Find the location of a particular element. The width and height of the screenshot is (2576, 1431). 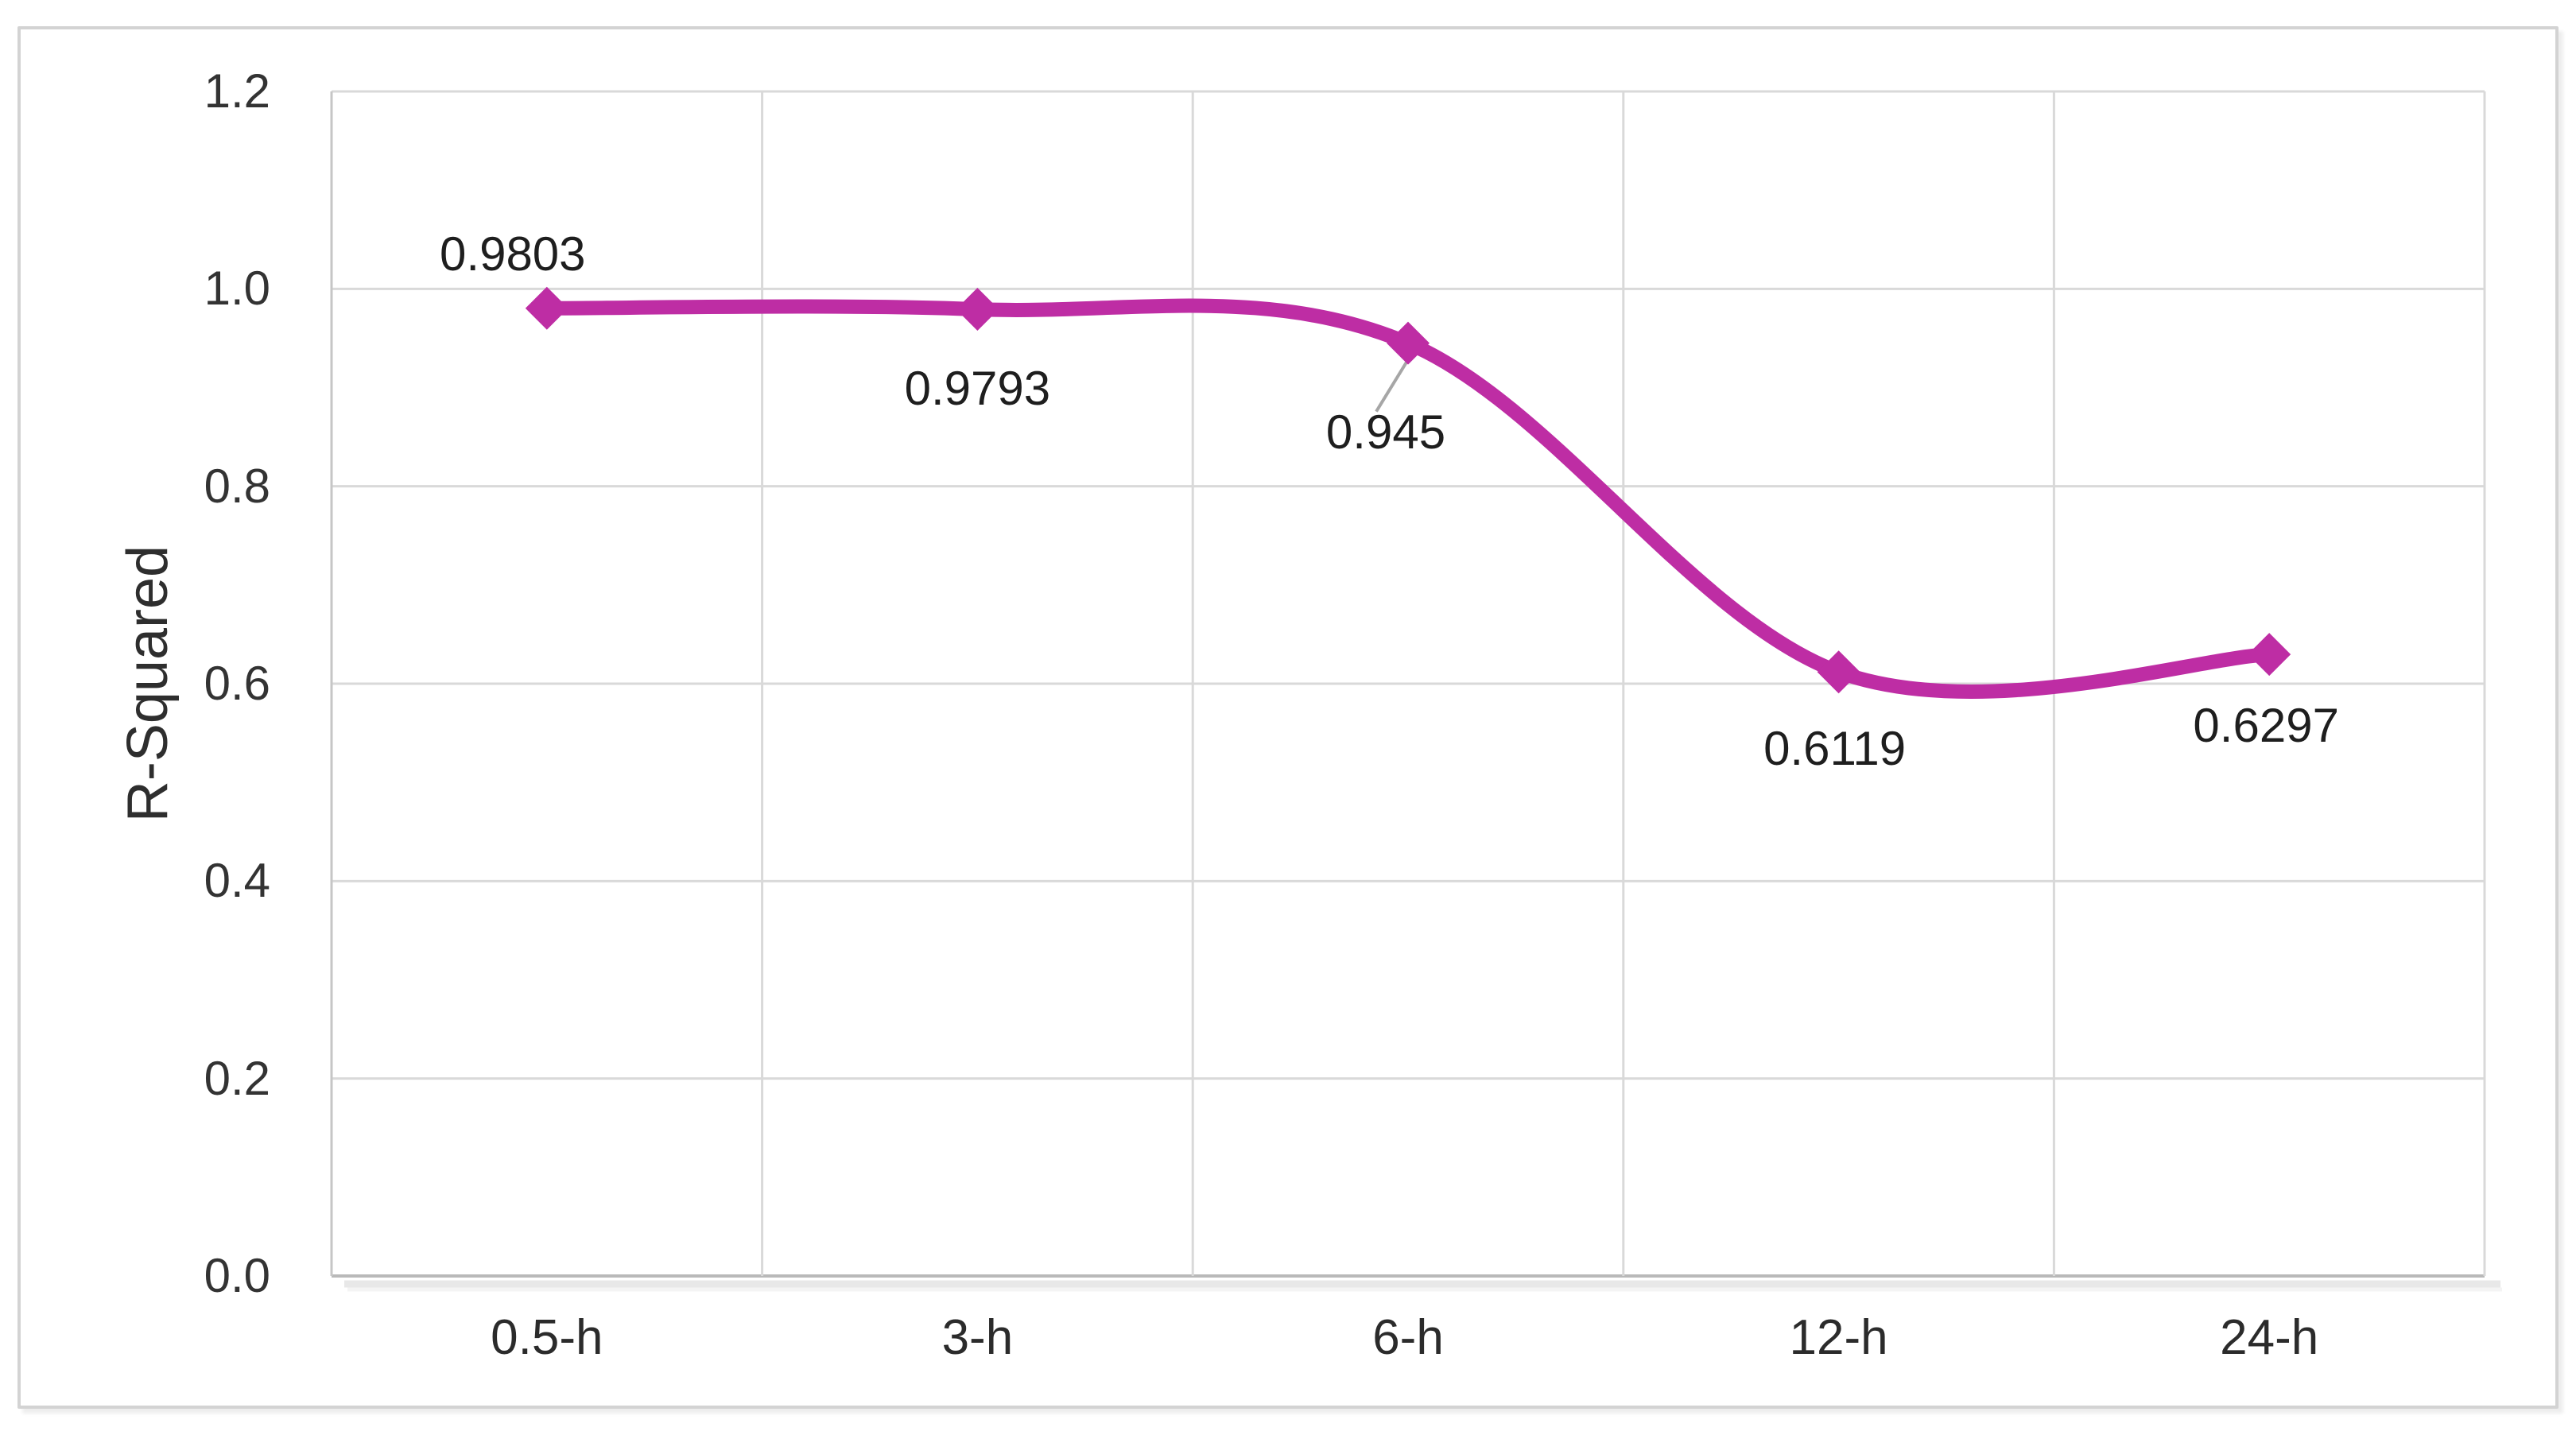

x-axis-category-label: 12-h is located at coordinates (1839, 1337).